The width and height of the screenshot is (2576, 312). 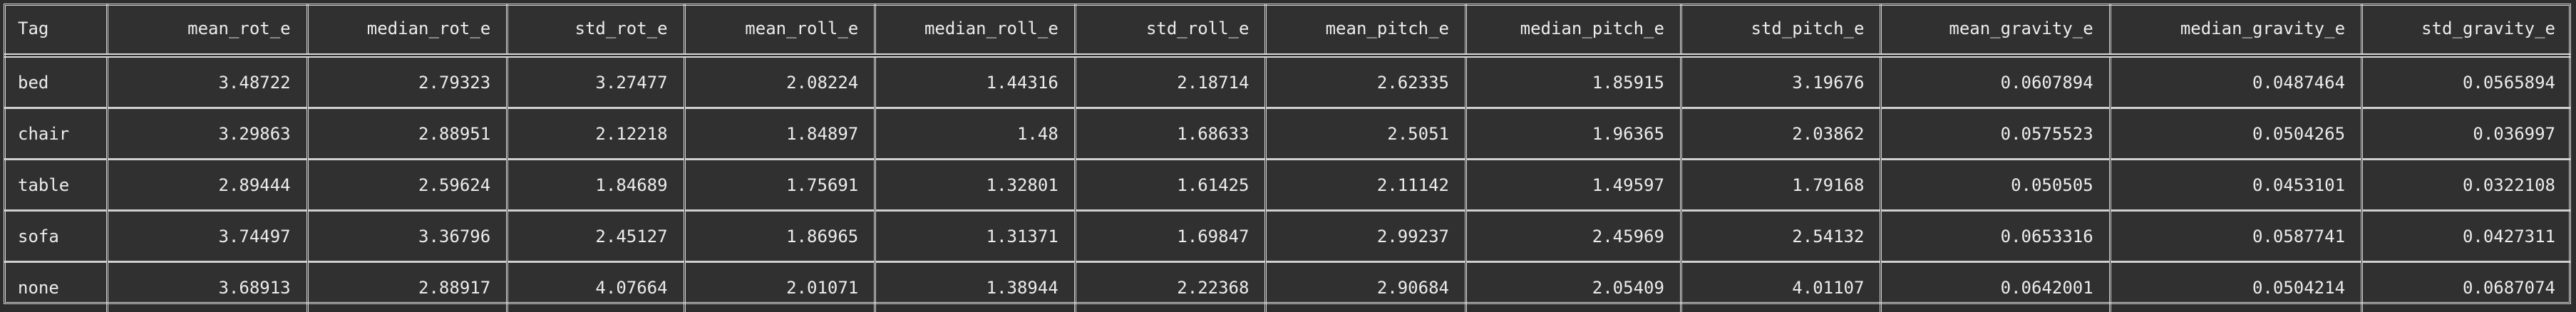 What do you see at coordinates (1781, 82) in the screenshot?
I see `table-cell: 3.19676` at bounding box center [1781, 82].